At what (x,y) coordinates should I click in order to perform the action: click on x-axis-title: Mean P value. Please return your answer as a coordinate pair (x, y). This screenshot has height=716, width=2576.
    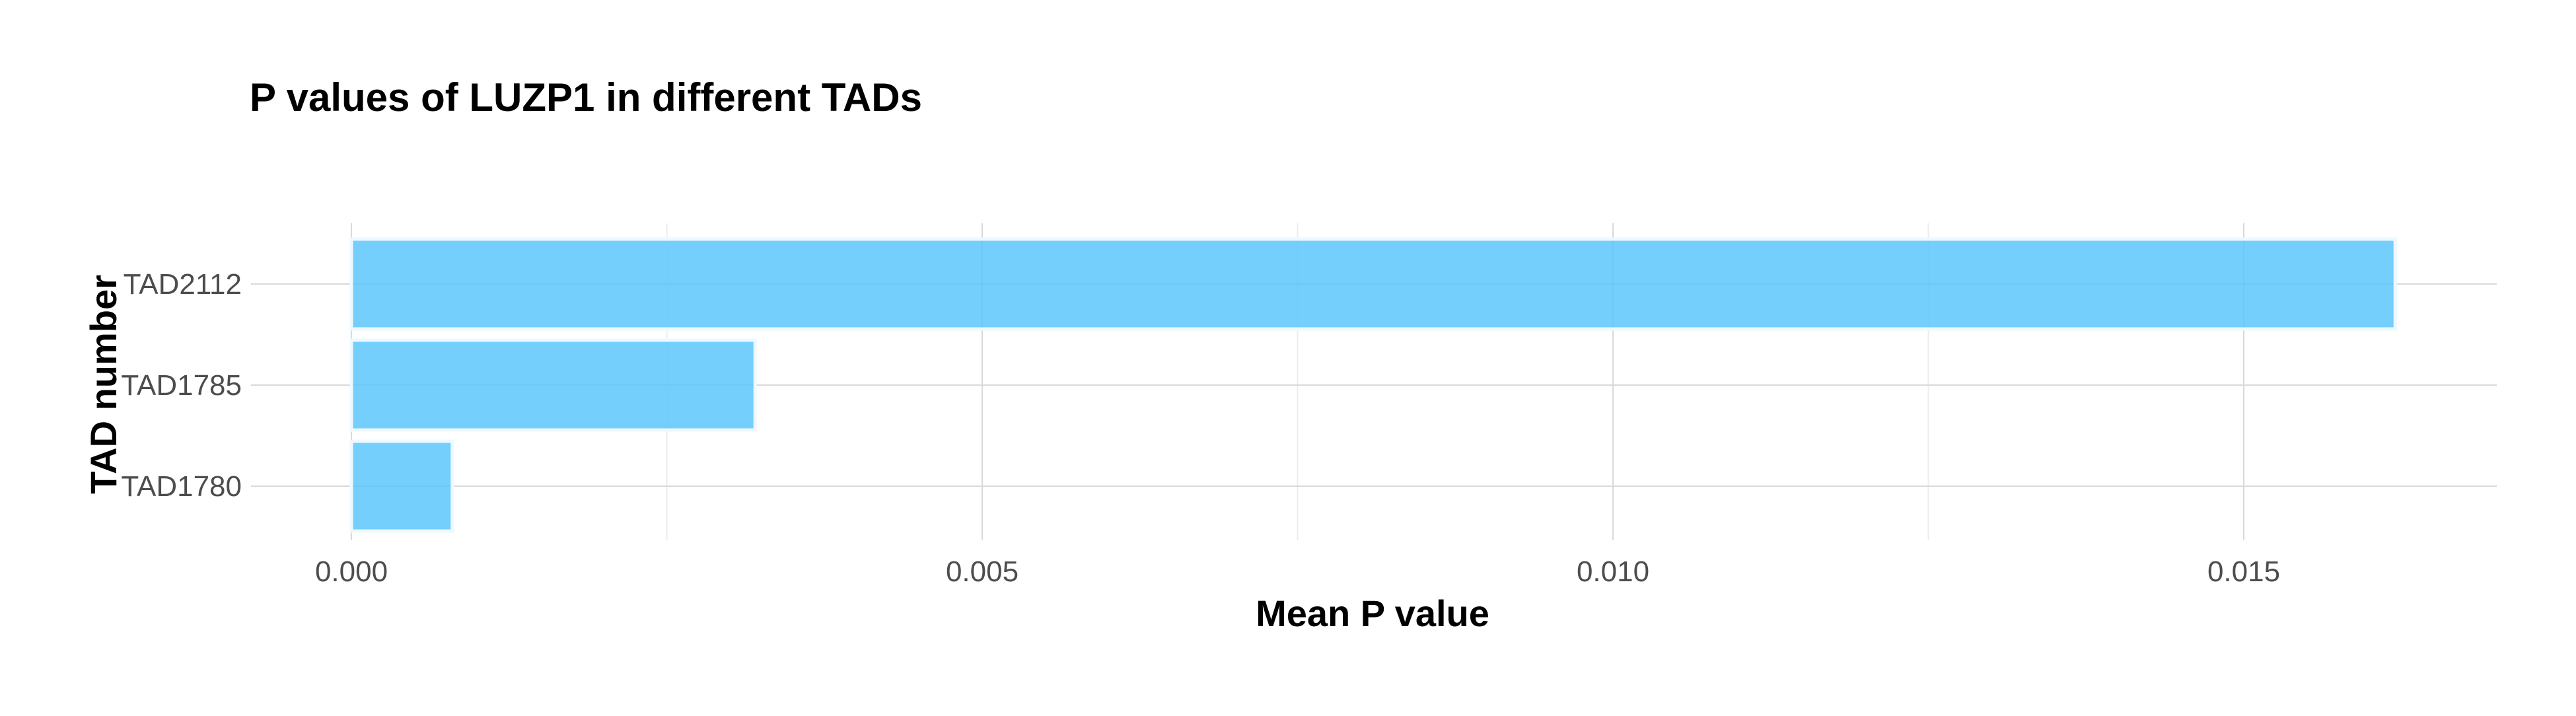
    Looking at the image, I should click on (1372, 613).